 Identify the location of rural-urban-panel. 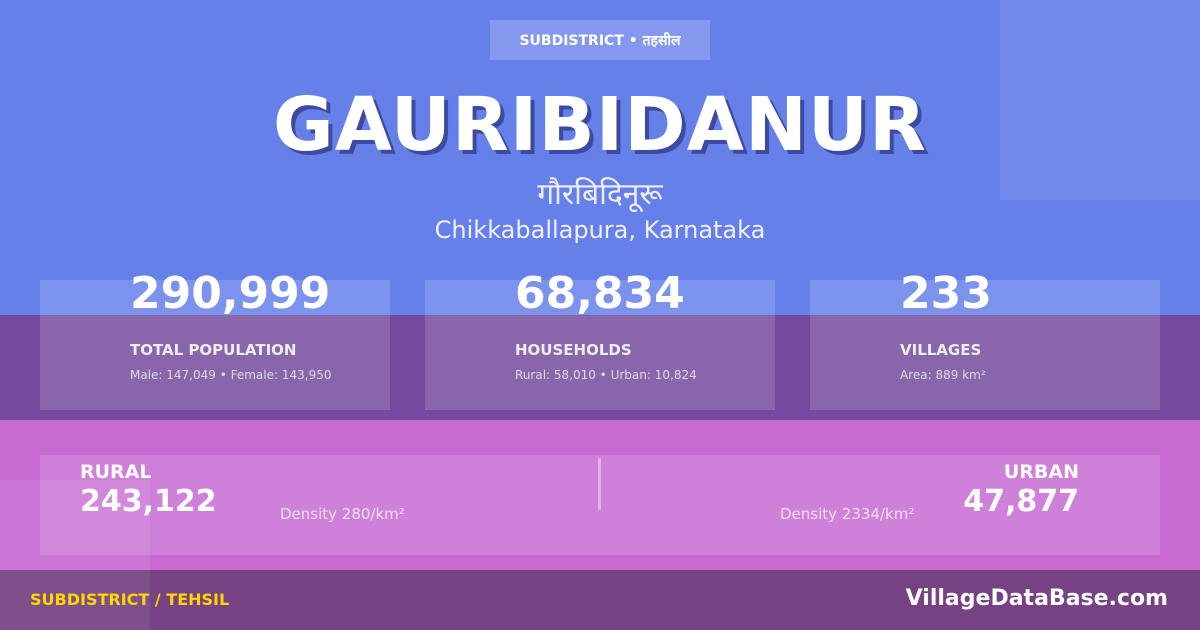
(600, 505).